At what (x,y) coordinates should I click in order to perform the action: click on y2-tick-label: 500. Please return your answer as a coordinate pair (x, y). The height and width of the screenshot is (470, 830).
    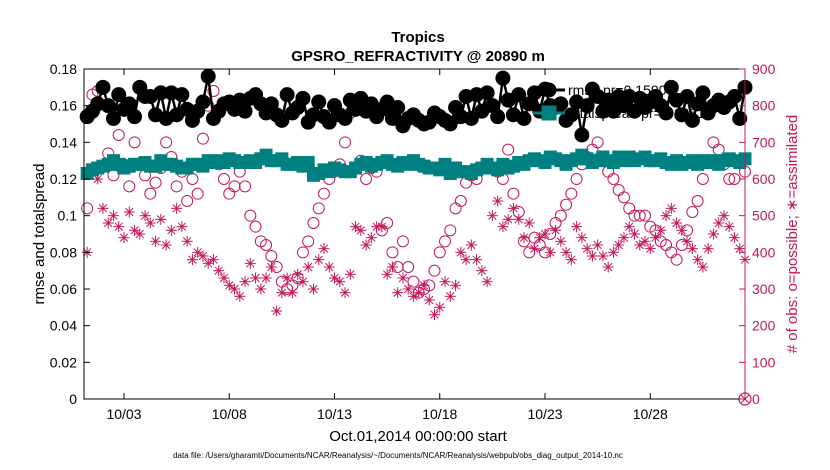
    Looking at the image, I should click on (764, 216).